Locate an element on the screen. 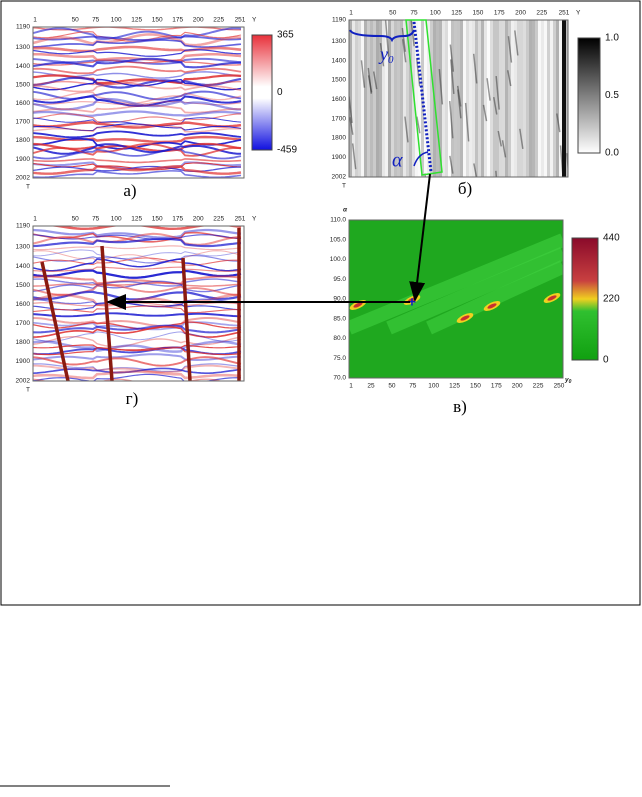  y-tick-label: 1500 is located at coordinates (339, 80).